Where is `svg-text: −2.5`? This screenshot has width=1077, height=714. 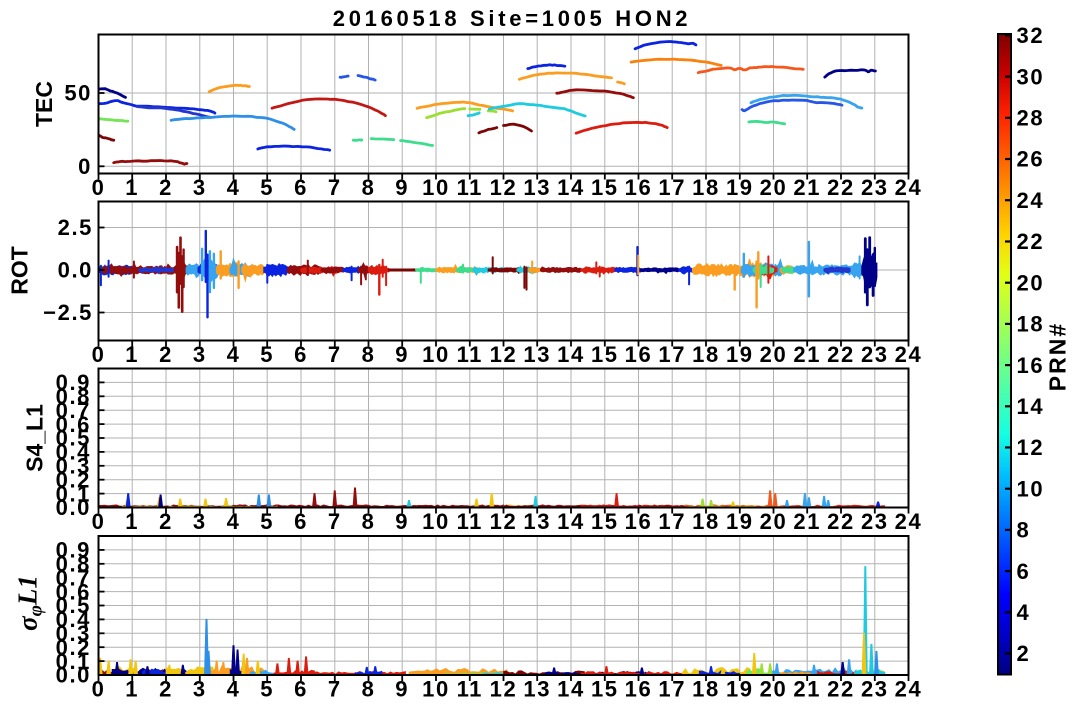
svg-text: −2.5 is located at coordinates (68, 312).